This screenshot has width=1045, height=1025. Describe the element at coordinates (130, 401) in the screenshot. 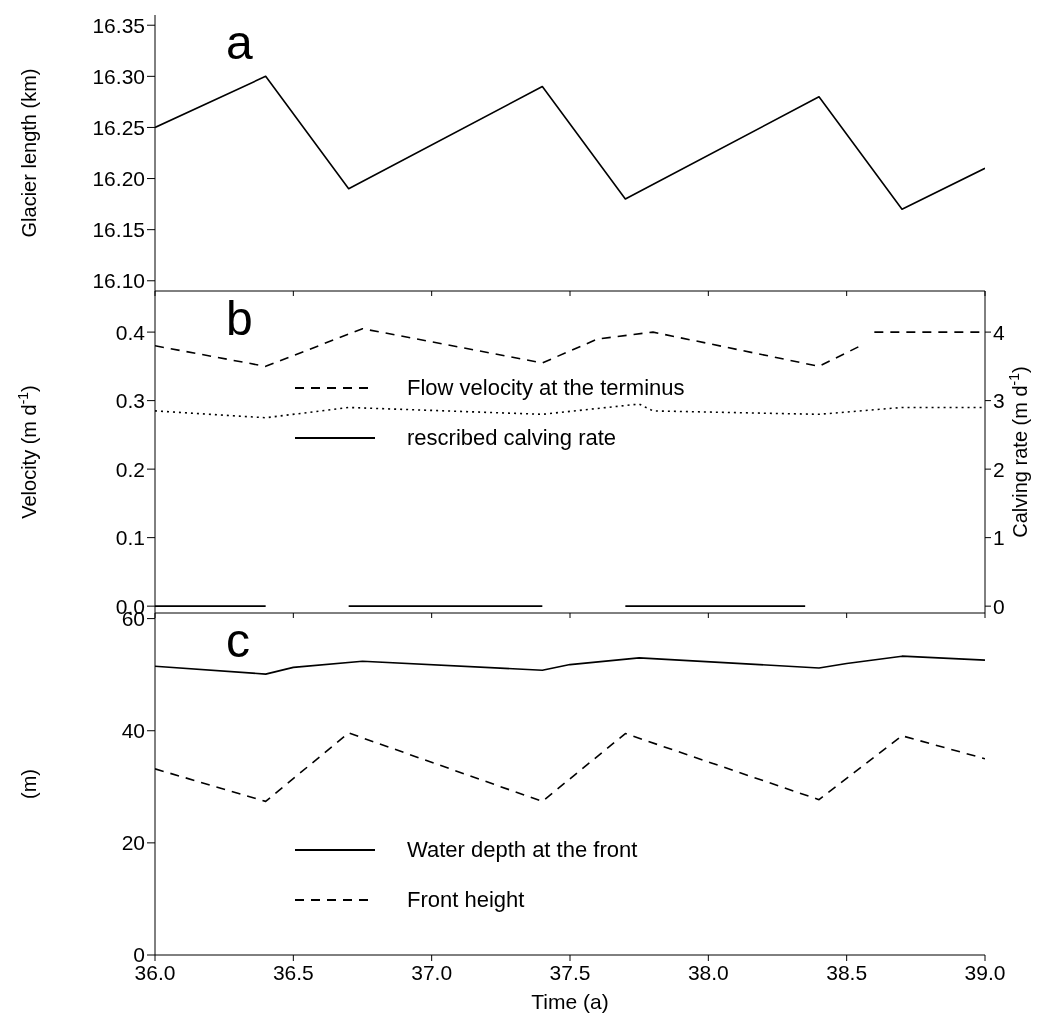

I see `y-tick-label: 0.3` at that location.